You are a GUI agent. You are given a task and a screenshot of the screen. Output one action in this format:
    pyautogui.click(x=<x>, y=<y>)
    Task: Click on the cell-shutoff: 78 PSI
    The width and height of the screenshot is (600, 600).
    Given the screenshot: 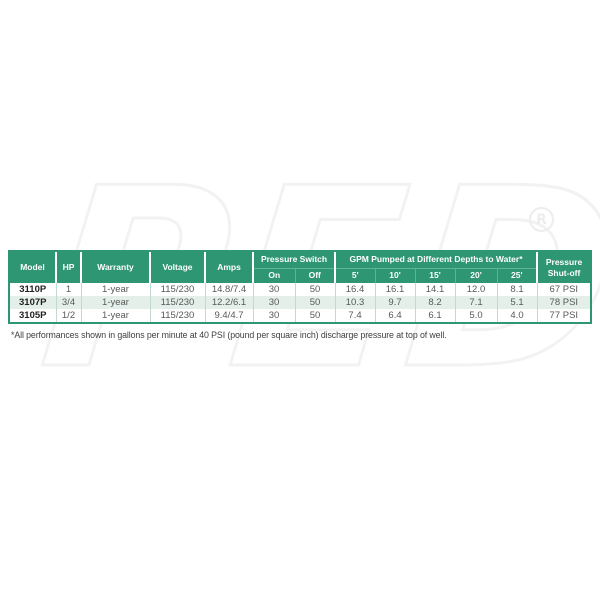 What is the action you would take?
    pyautogui.click(x=563, y=302)
    